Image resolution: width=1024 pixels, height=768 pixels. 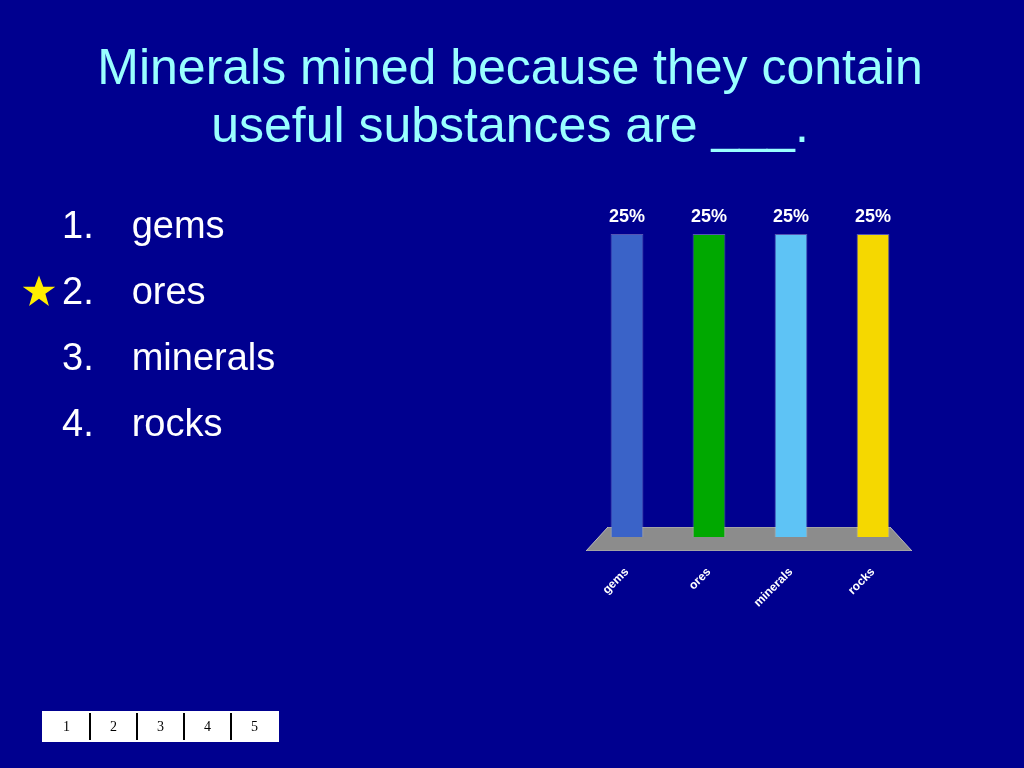 I want to click on text: 4. rocks, so click(x=143, y=423).